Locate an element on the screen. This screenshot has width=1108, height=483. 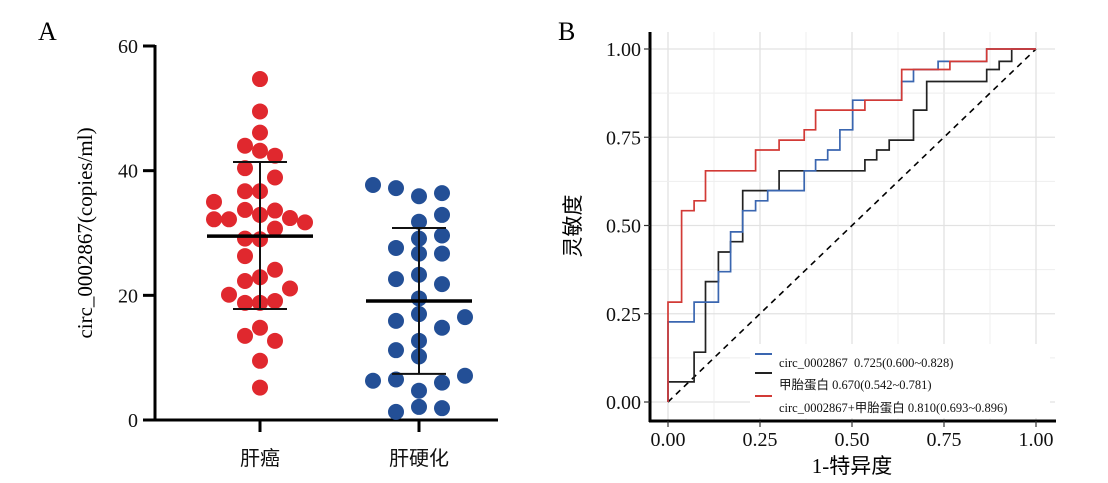
legend-background is located at coordinates (900, 381).